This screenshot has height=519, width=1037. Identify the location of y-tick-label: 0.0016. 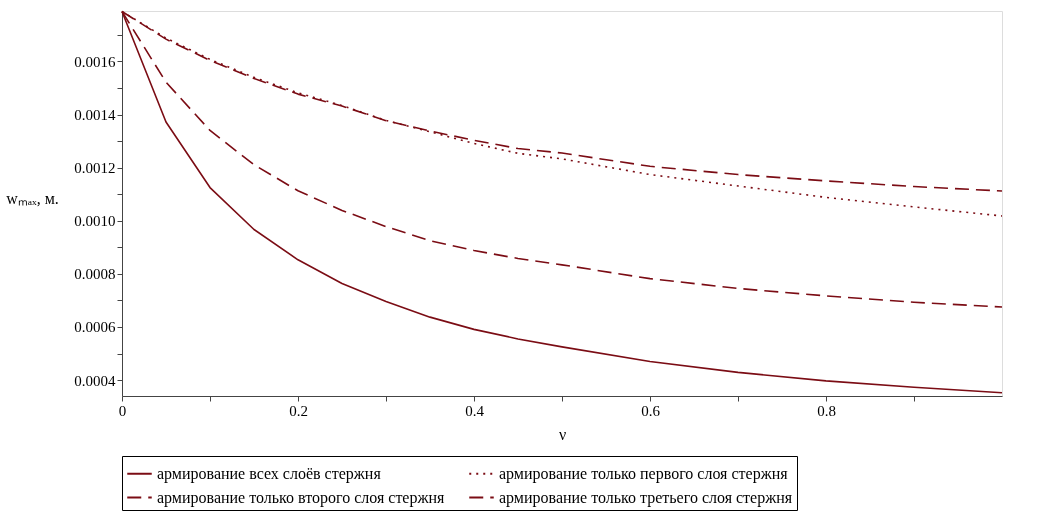
(95, 61).